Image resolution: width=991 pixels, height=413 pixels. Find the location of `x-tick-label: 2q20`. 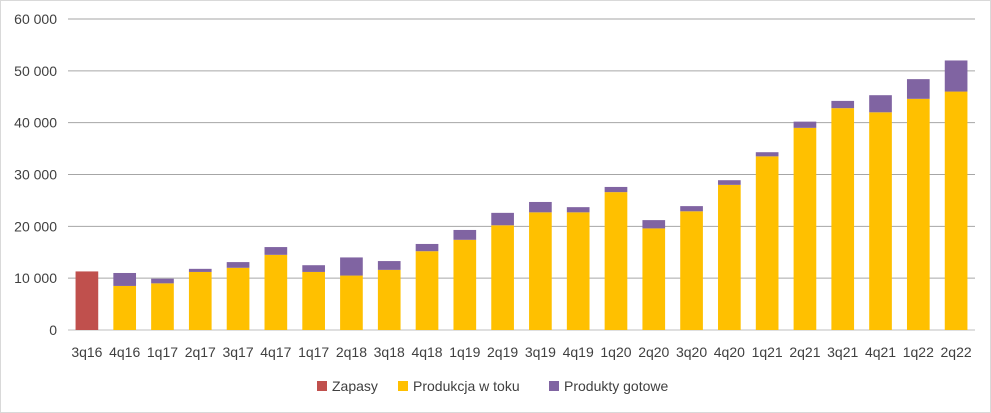

x-tick-label: 2q20 is located at coordinates (653, 352).